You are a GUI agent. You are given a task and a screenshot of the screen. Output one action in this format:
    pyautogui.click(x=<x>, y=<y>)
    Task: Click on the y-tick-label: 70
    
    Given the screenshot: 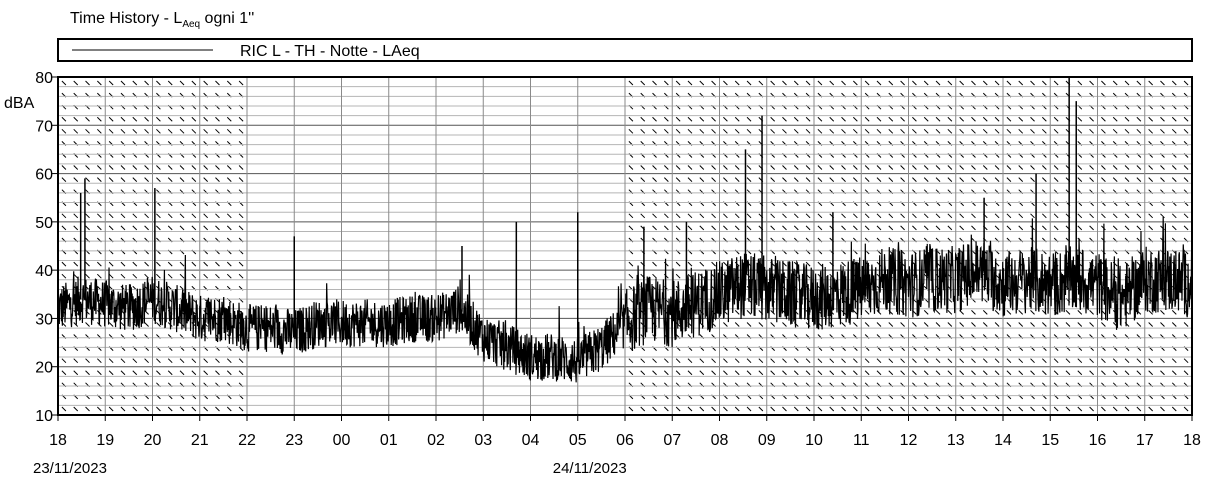 What is the action you would take?
    pyautogui.click(x=44, y=126)
    